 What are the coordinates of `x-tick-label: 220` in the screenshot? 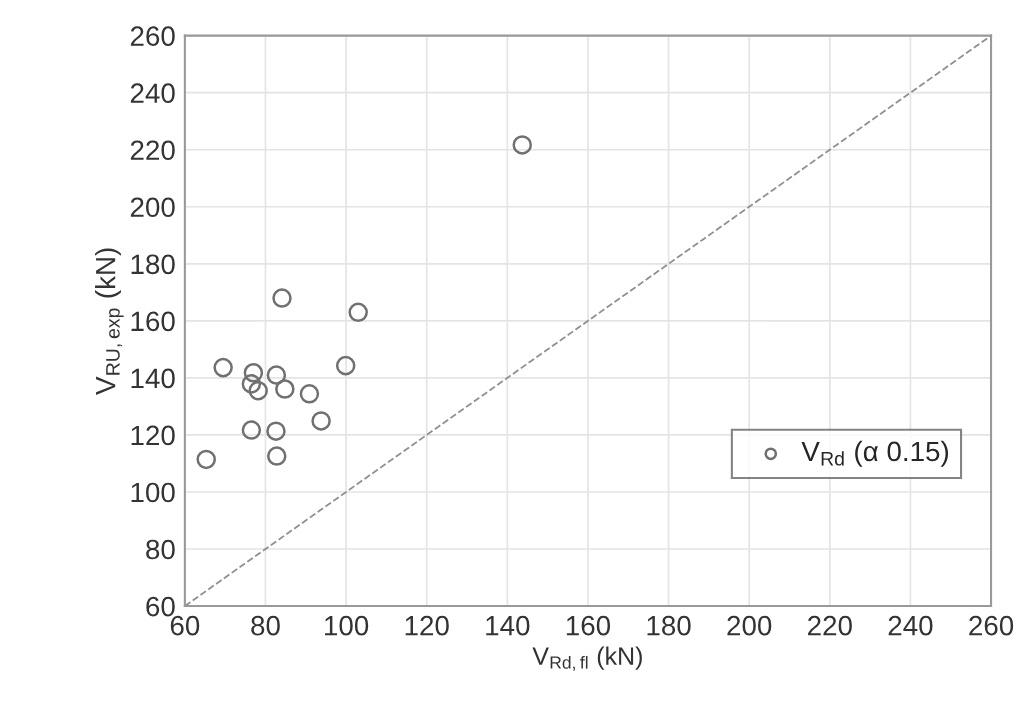 It's located at (830, 625).